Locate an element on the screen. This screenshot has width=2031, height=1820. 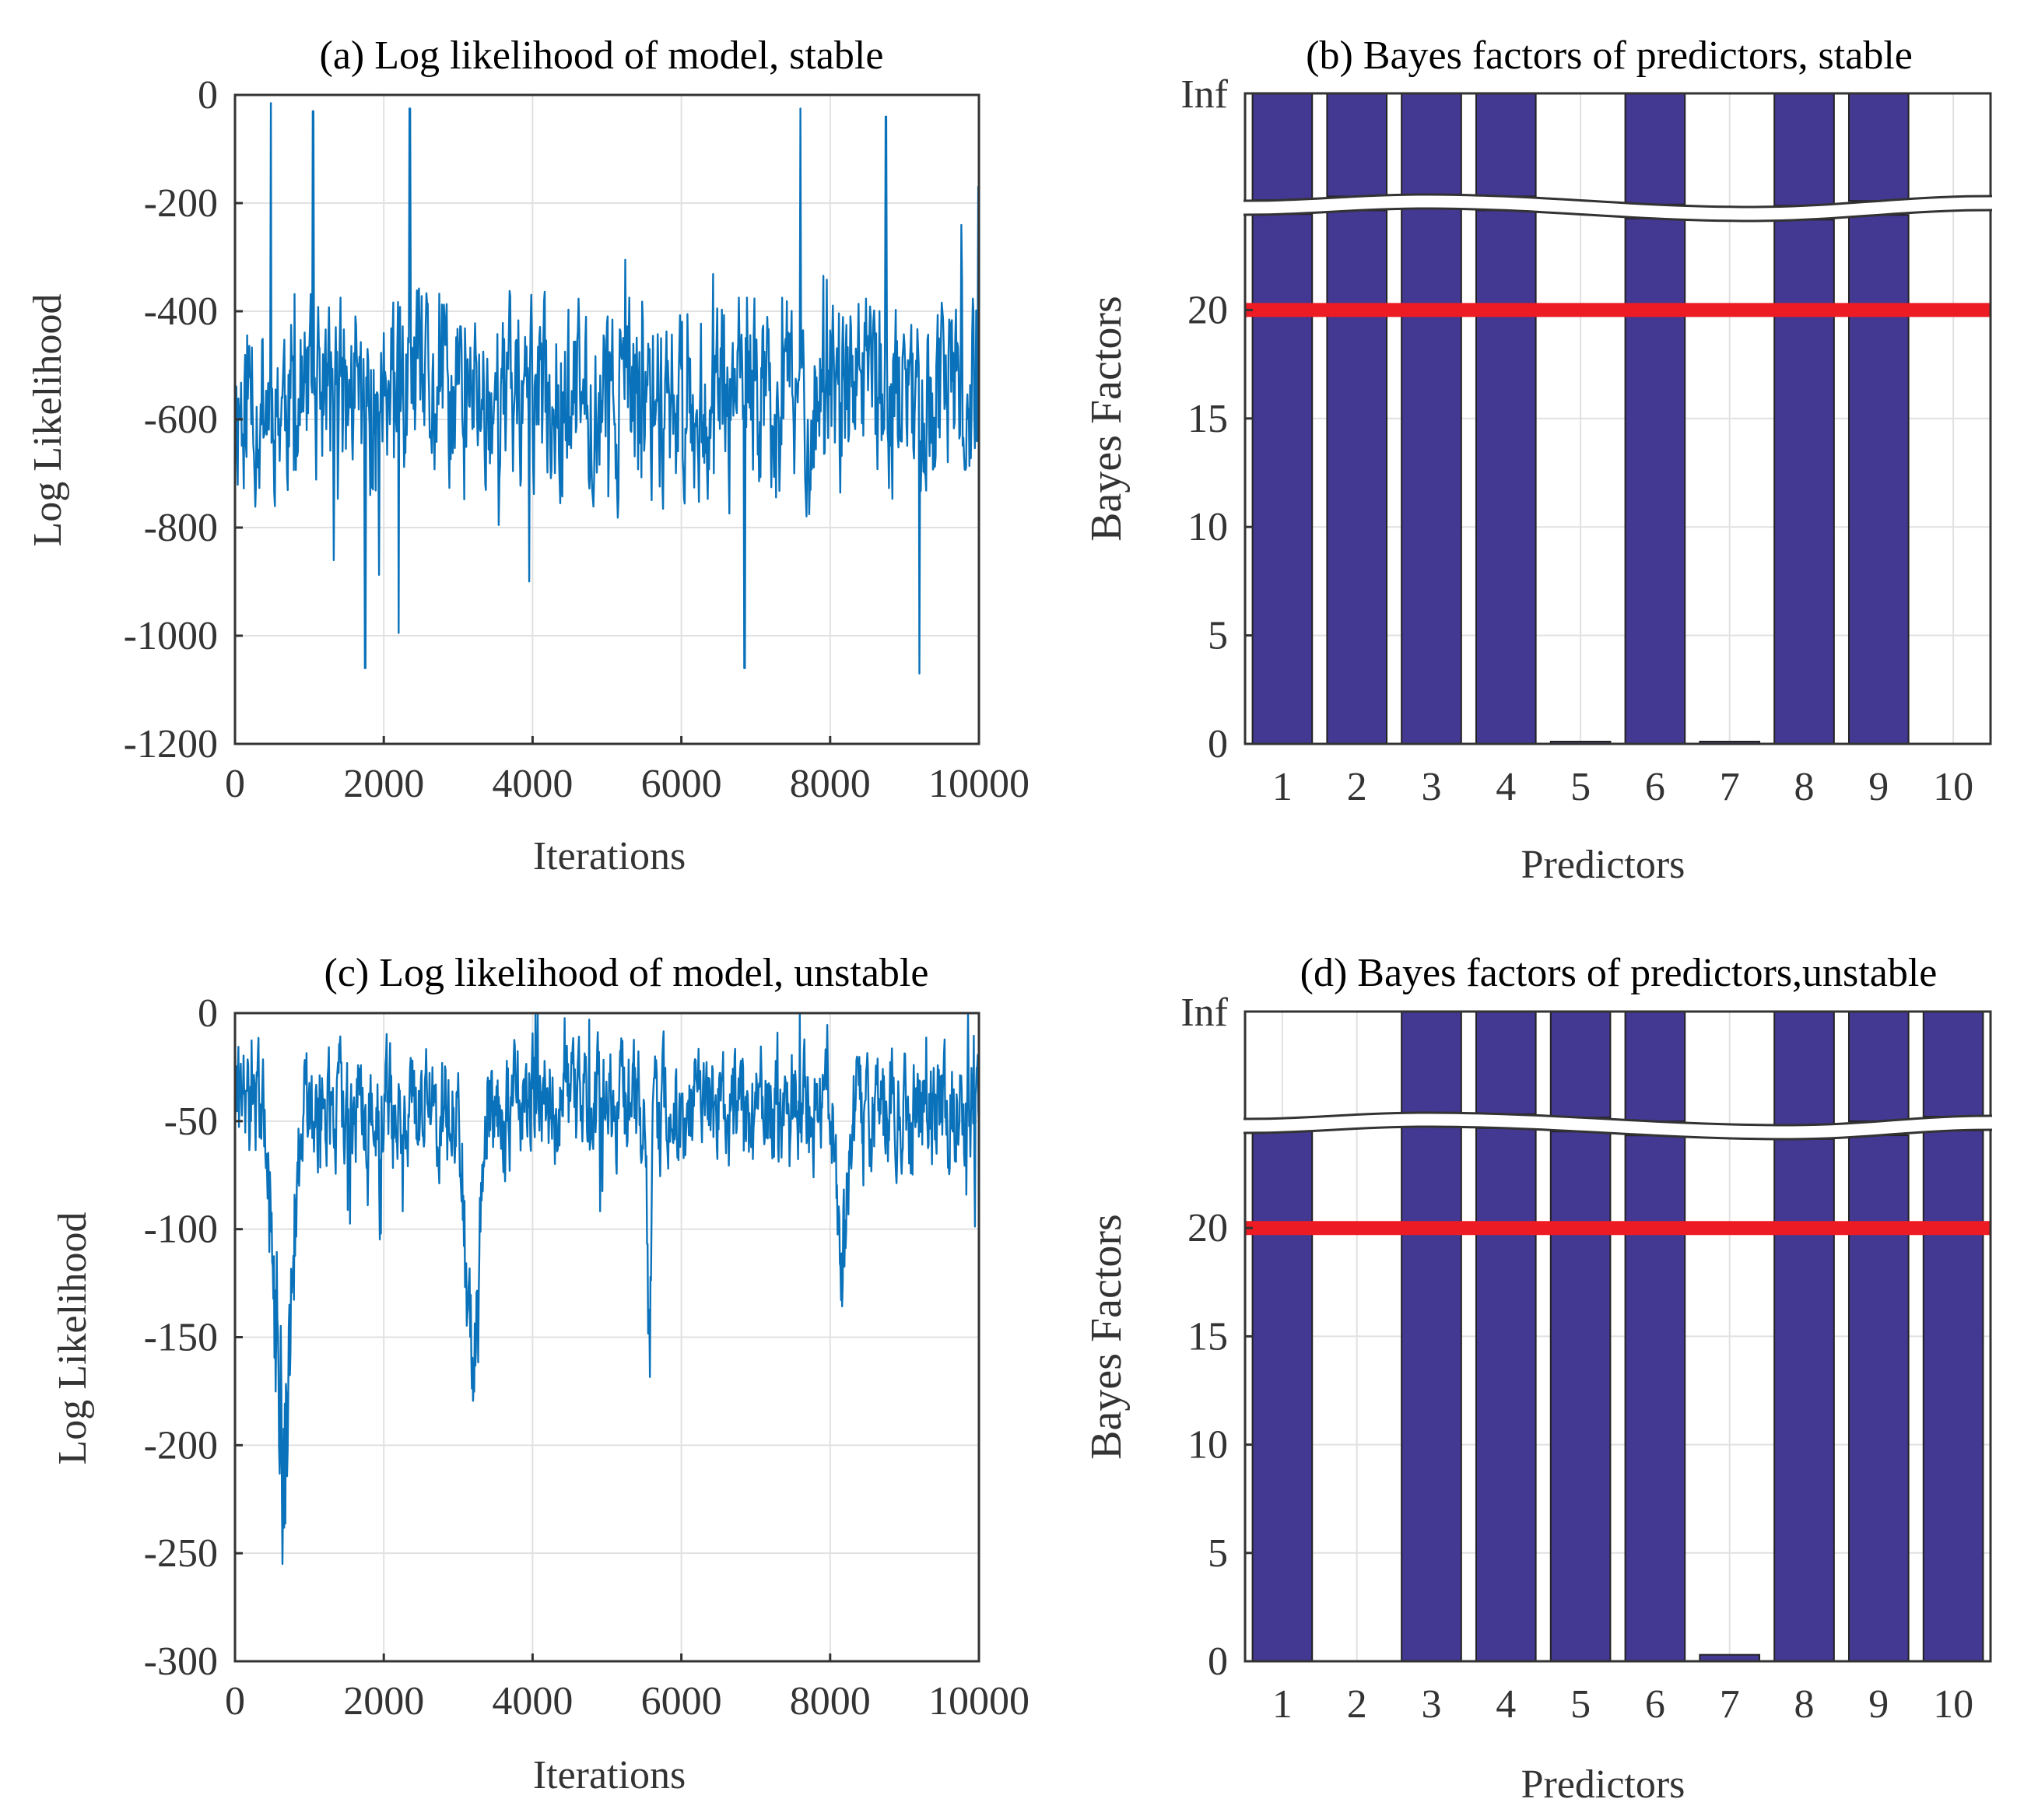
y-tick-label: -150 is located at coordinates (181, 1338).